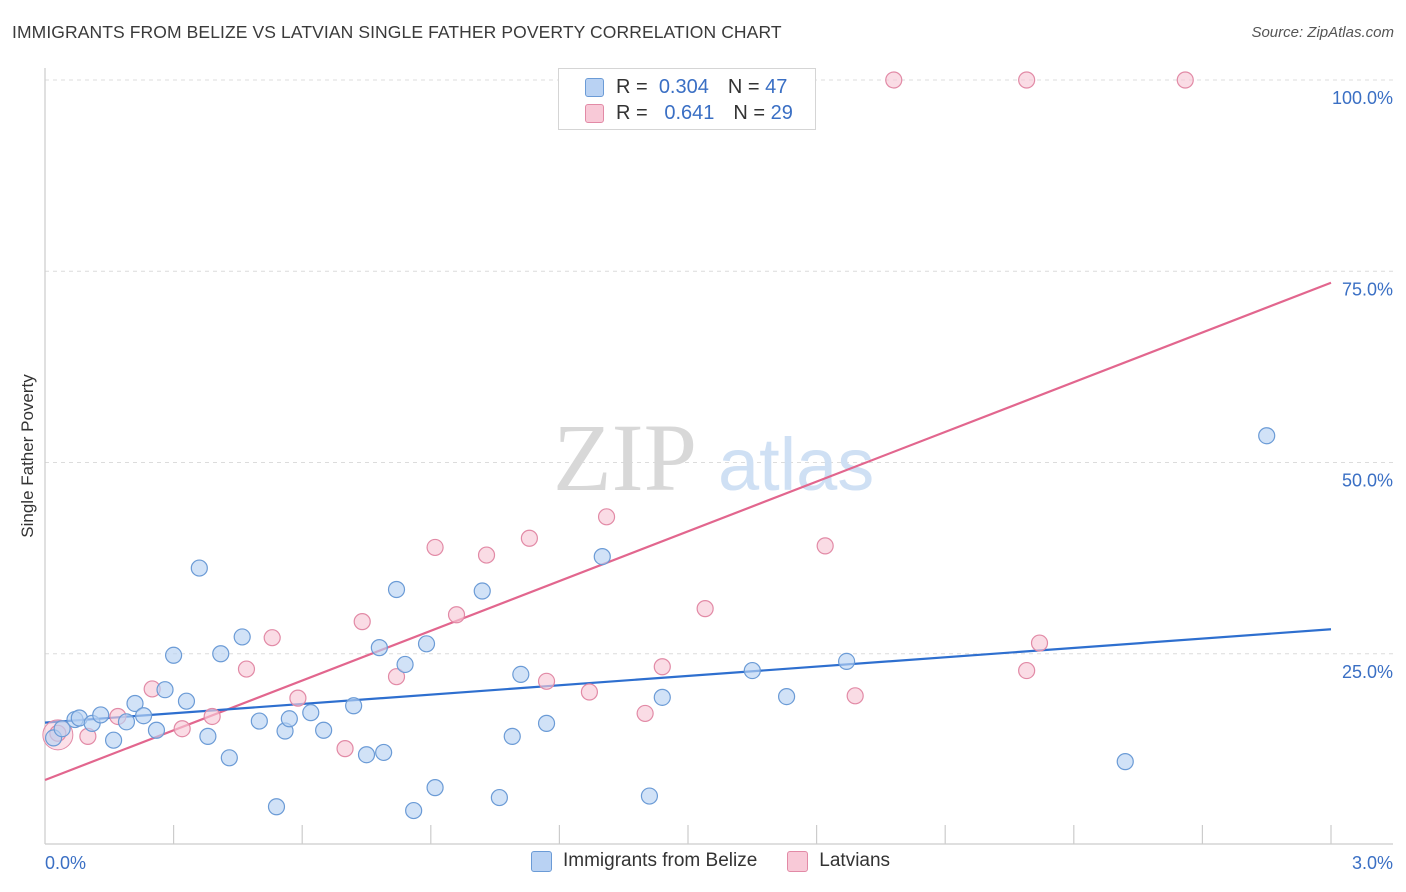 Image resolution: width=1406 pixels, height=892 pixels. What do you see at coordinates (1367, 481) in the screenshot?
I see `y-tick-label: 50.0%` at bounding box center [1367, 481].